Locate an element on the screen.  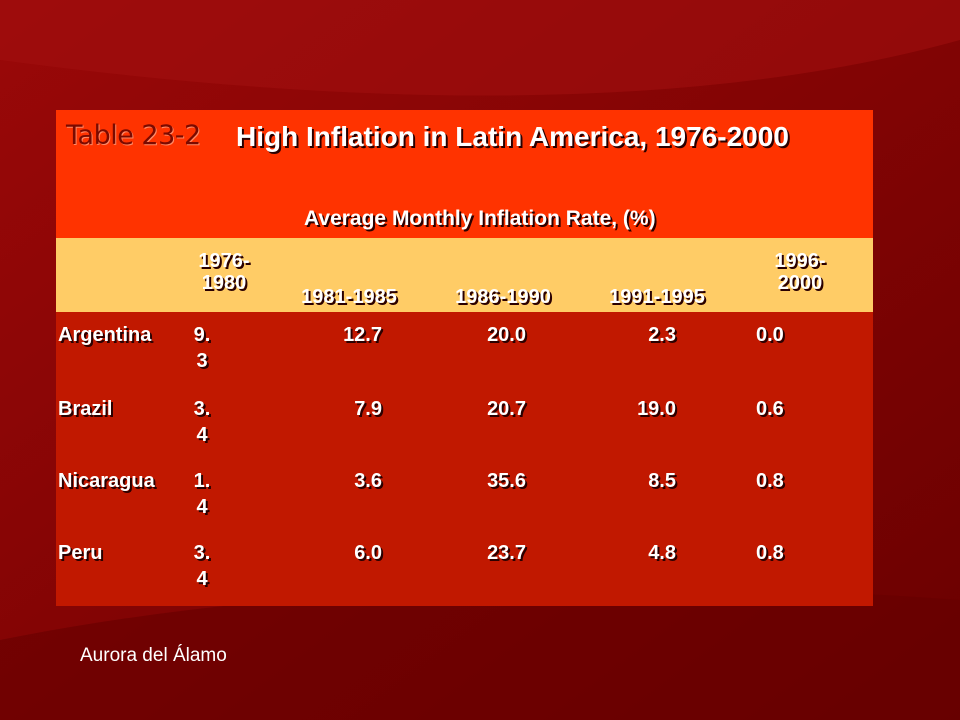
year-header: 1986-1990 is located at coordinates (503, 297).